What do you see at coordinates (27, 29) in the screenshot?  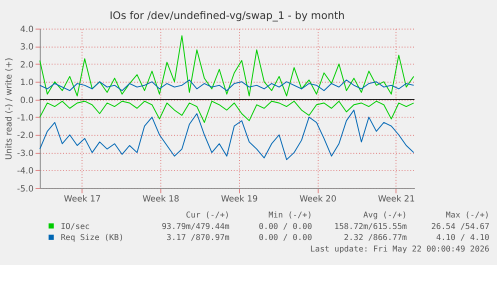 I see `y-tick-label: 4.0` at bounding box center [27, 29].